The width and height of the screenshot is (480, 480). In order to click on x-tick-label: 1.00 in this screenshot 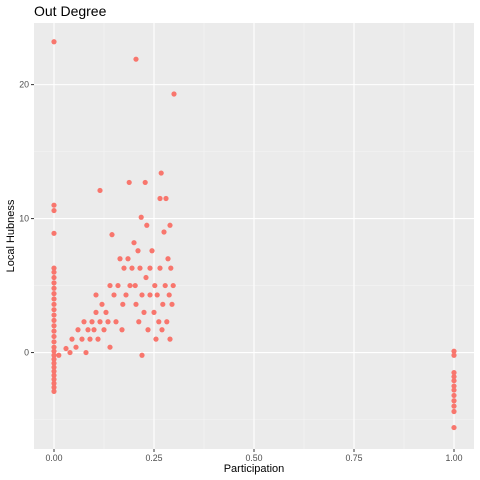, I will do `click(453, 458)`.